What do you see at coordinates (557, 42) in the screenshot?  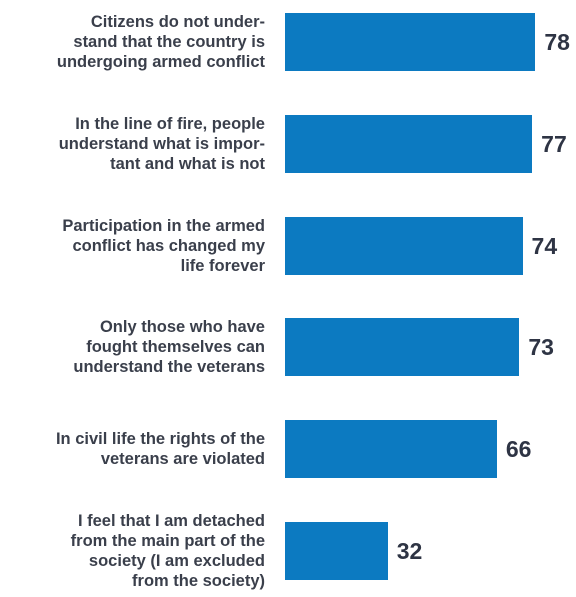 I see `value-label: 78` at bounding box center [557, 42].